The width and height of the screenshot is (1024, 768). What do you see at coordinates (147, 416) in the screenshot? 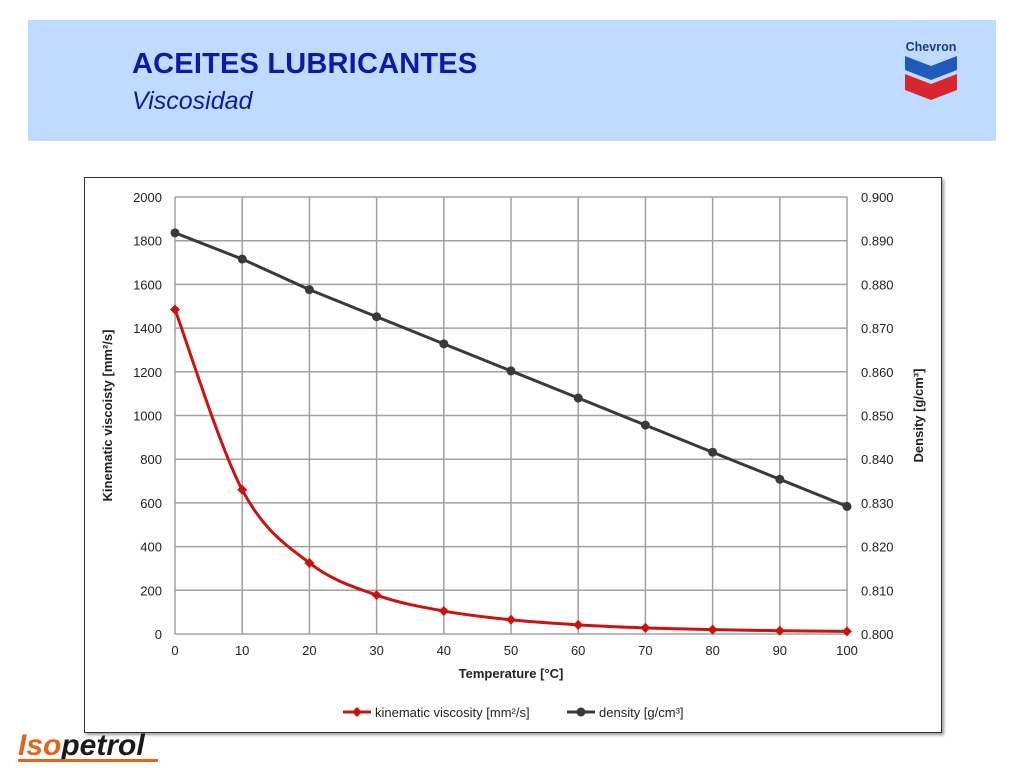
I see `y-left-tick-label: 1000` at bounding box center [147, 416].